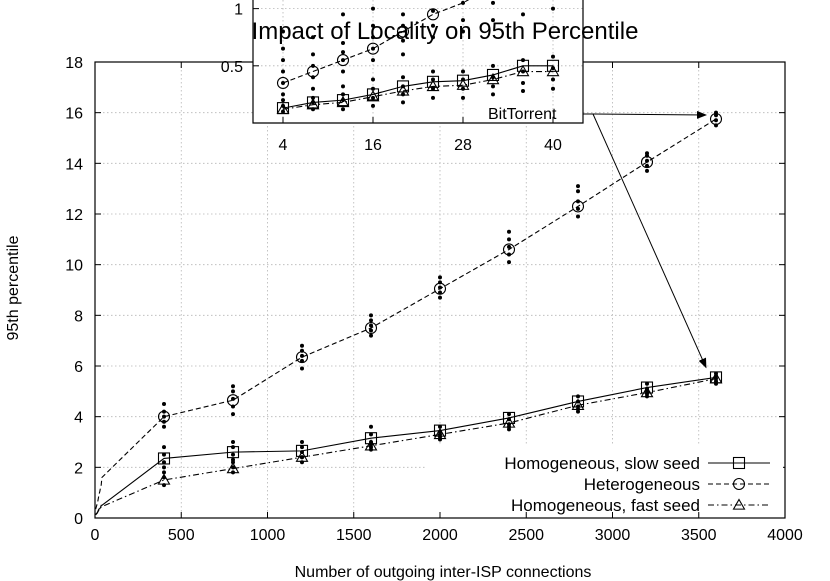 This screenshot has width=830, height=581. What do you see at coordinates (74, 266) in the screenshot?
I see `y-tick-label: 10` at bounding box center [74, 266].